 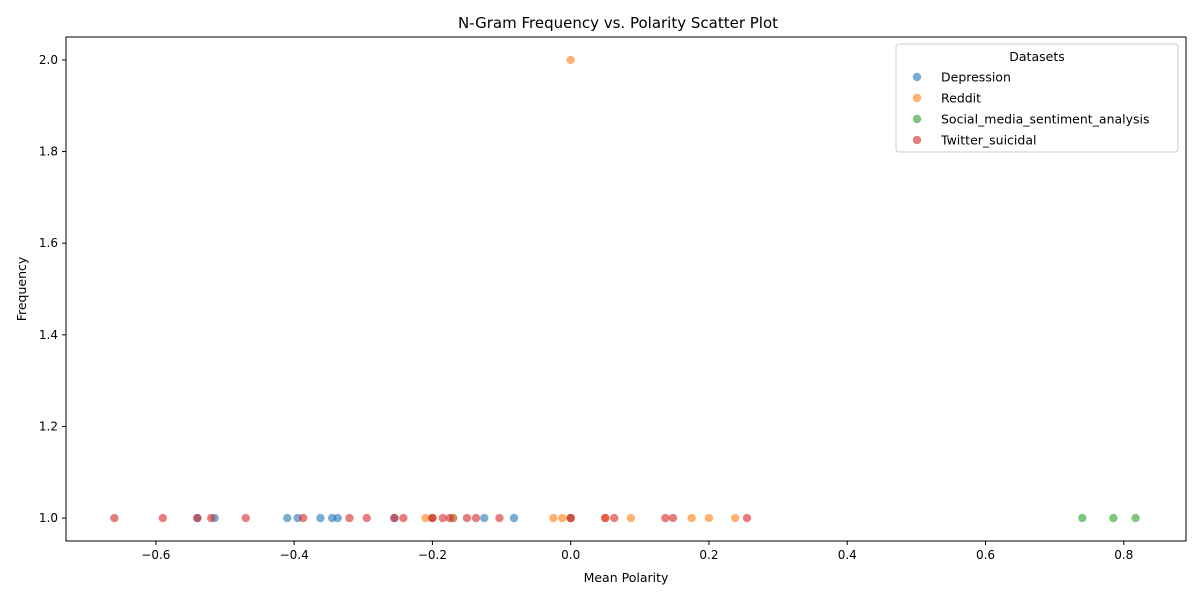 I want to click on y-tick-label: 2.0, so click(x=48, y=60).